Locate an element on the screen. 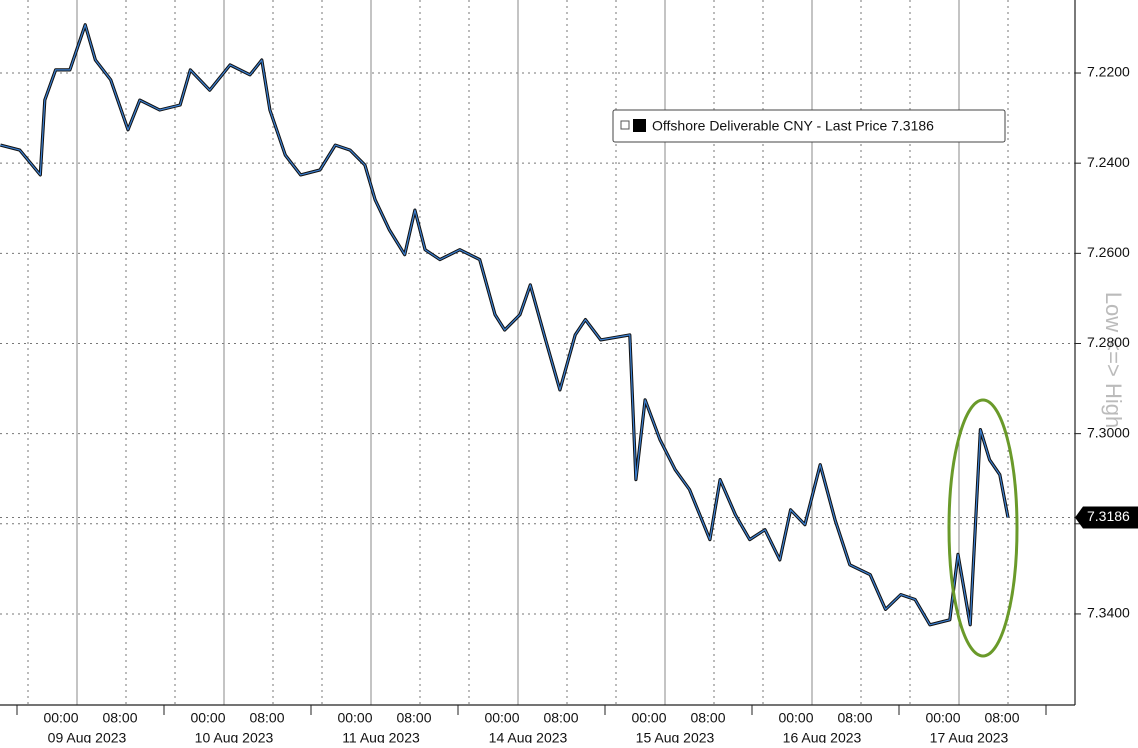  x-tick-date: 15 Aug 2023 is located at coordinates (675, 736).